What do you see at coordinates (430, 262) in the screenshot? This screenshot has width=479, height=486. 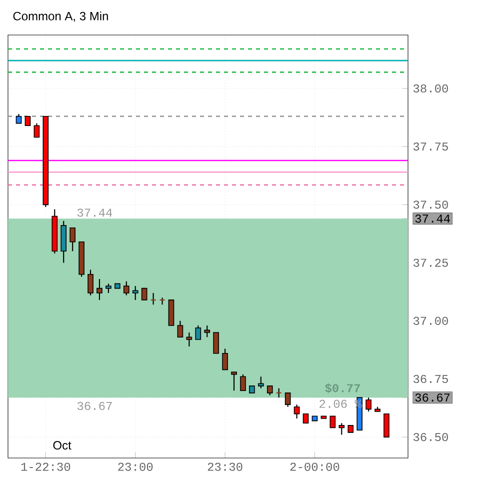 I see `y-tick-label: 37.25` at bounding box center [430, 262].